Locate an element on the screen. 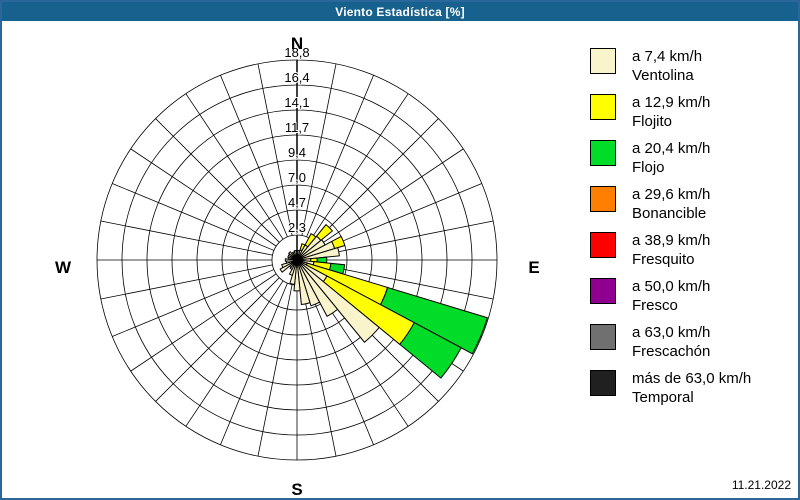 This screenshot has width=800, height=500. legend-item: a 7,4 km/h Ventolina is located at coordinates (690, 70).